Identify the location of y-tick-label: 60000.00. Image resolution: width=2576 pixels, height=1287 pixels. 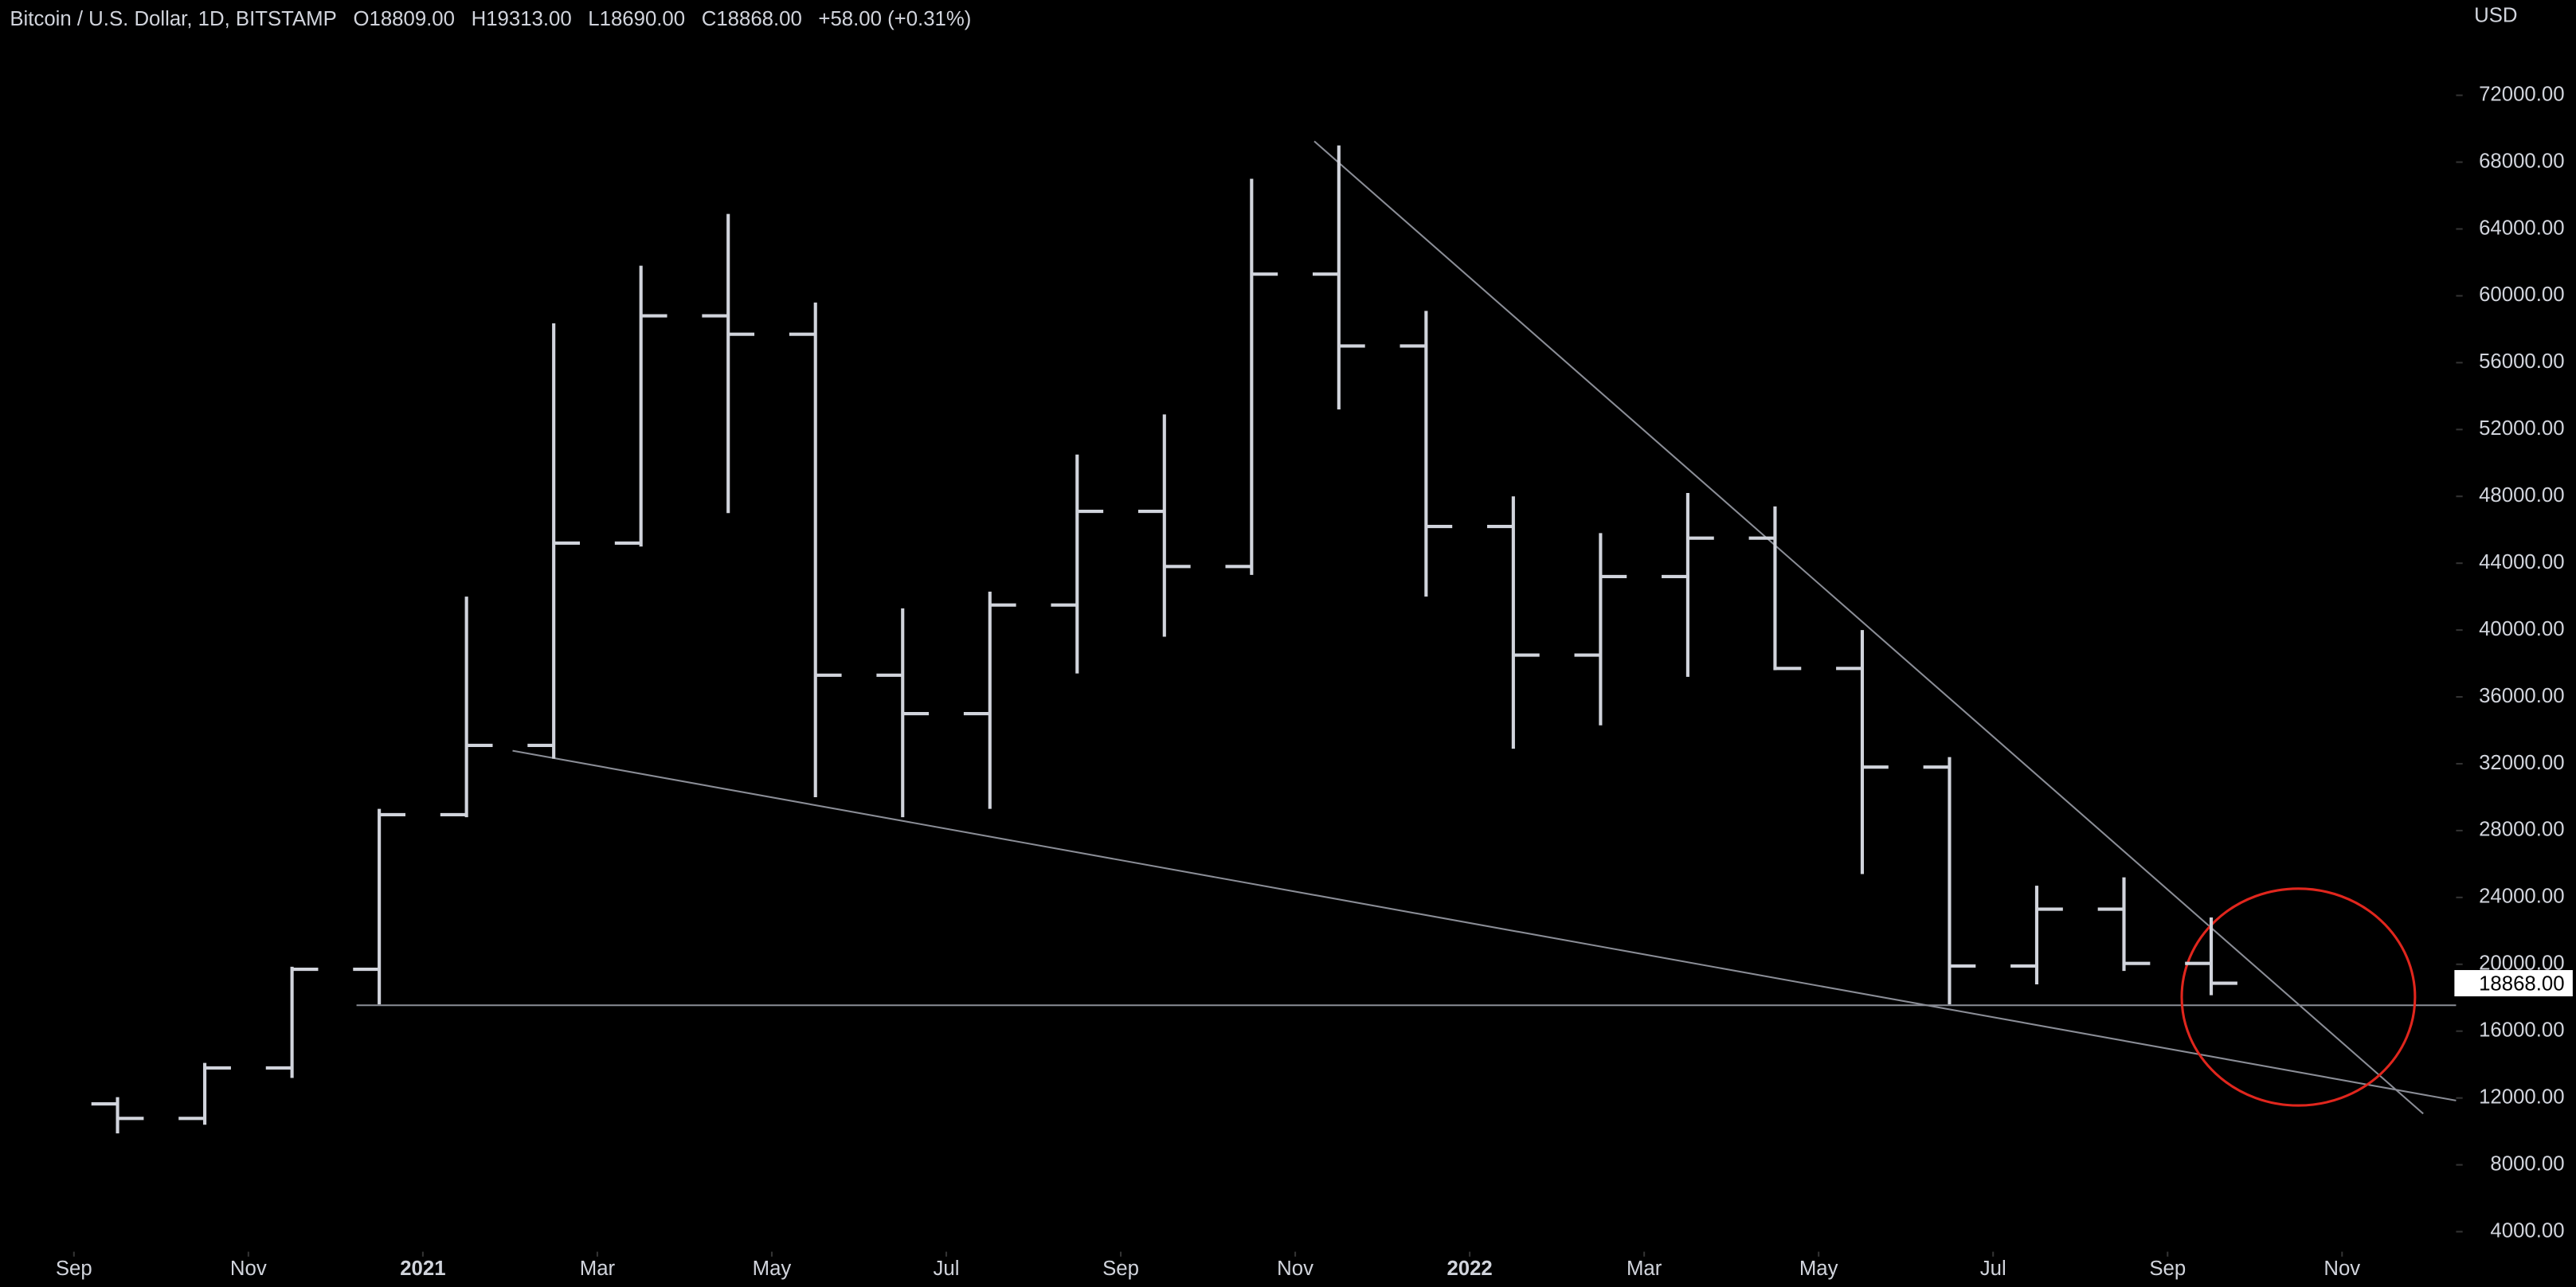
(2521, 295).